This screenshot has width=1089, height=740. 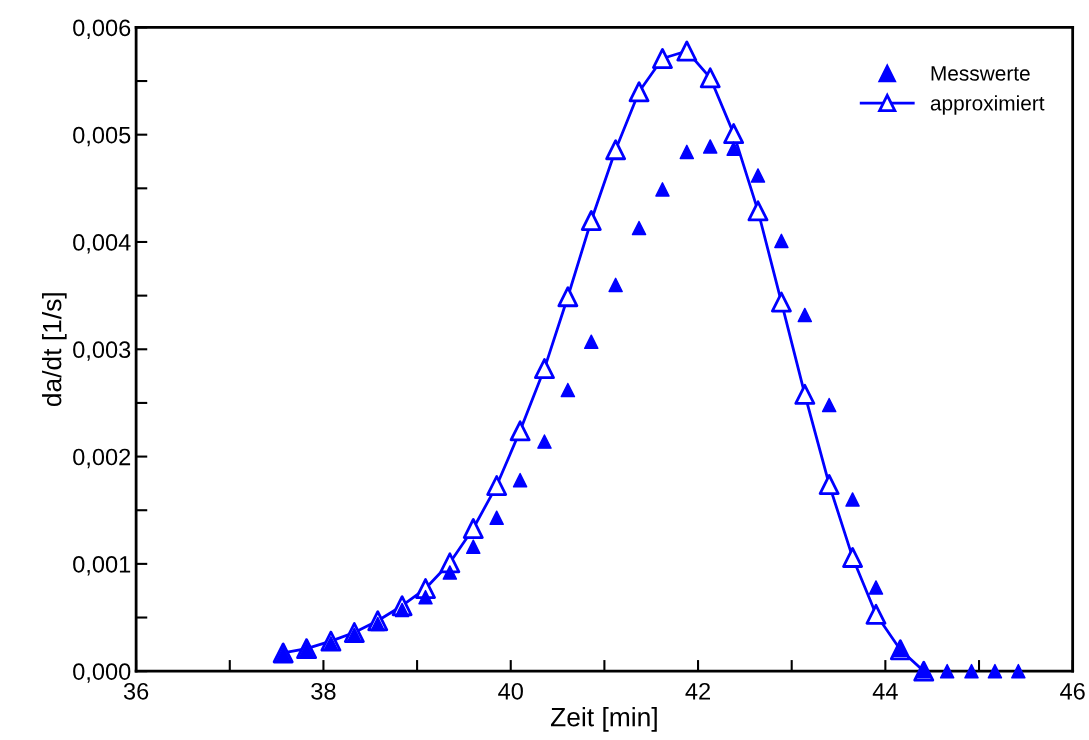 I want to click on y-tick-label: 0,003, so click(x=102, y=351).